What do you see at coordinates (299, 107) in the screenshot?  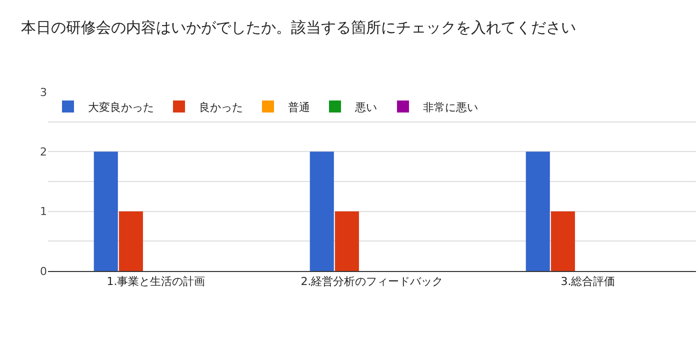 I see `legend-label: 普通` at bounding box center [299, 107].